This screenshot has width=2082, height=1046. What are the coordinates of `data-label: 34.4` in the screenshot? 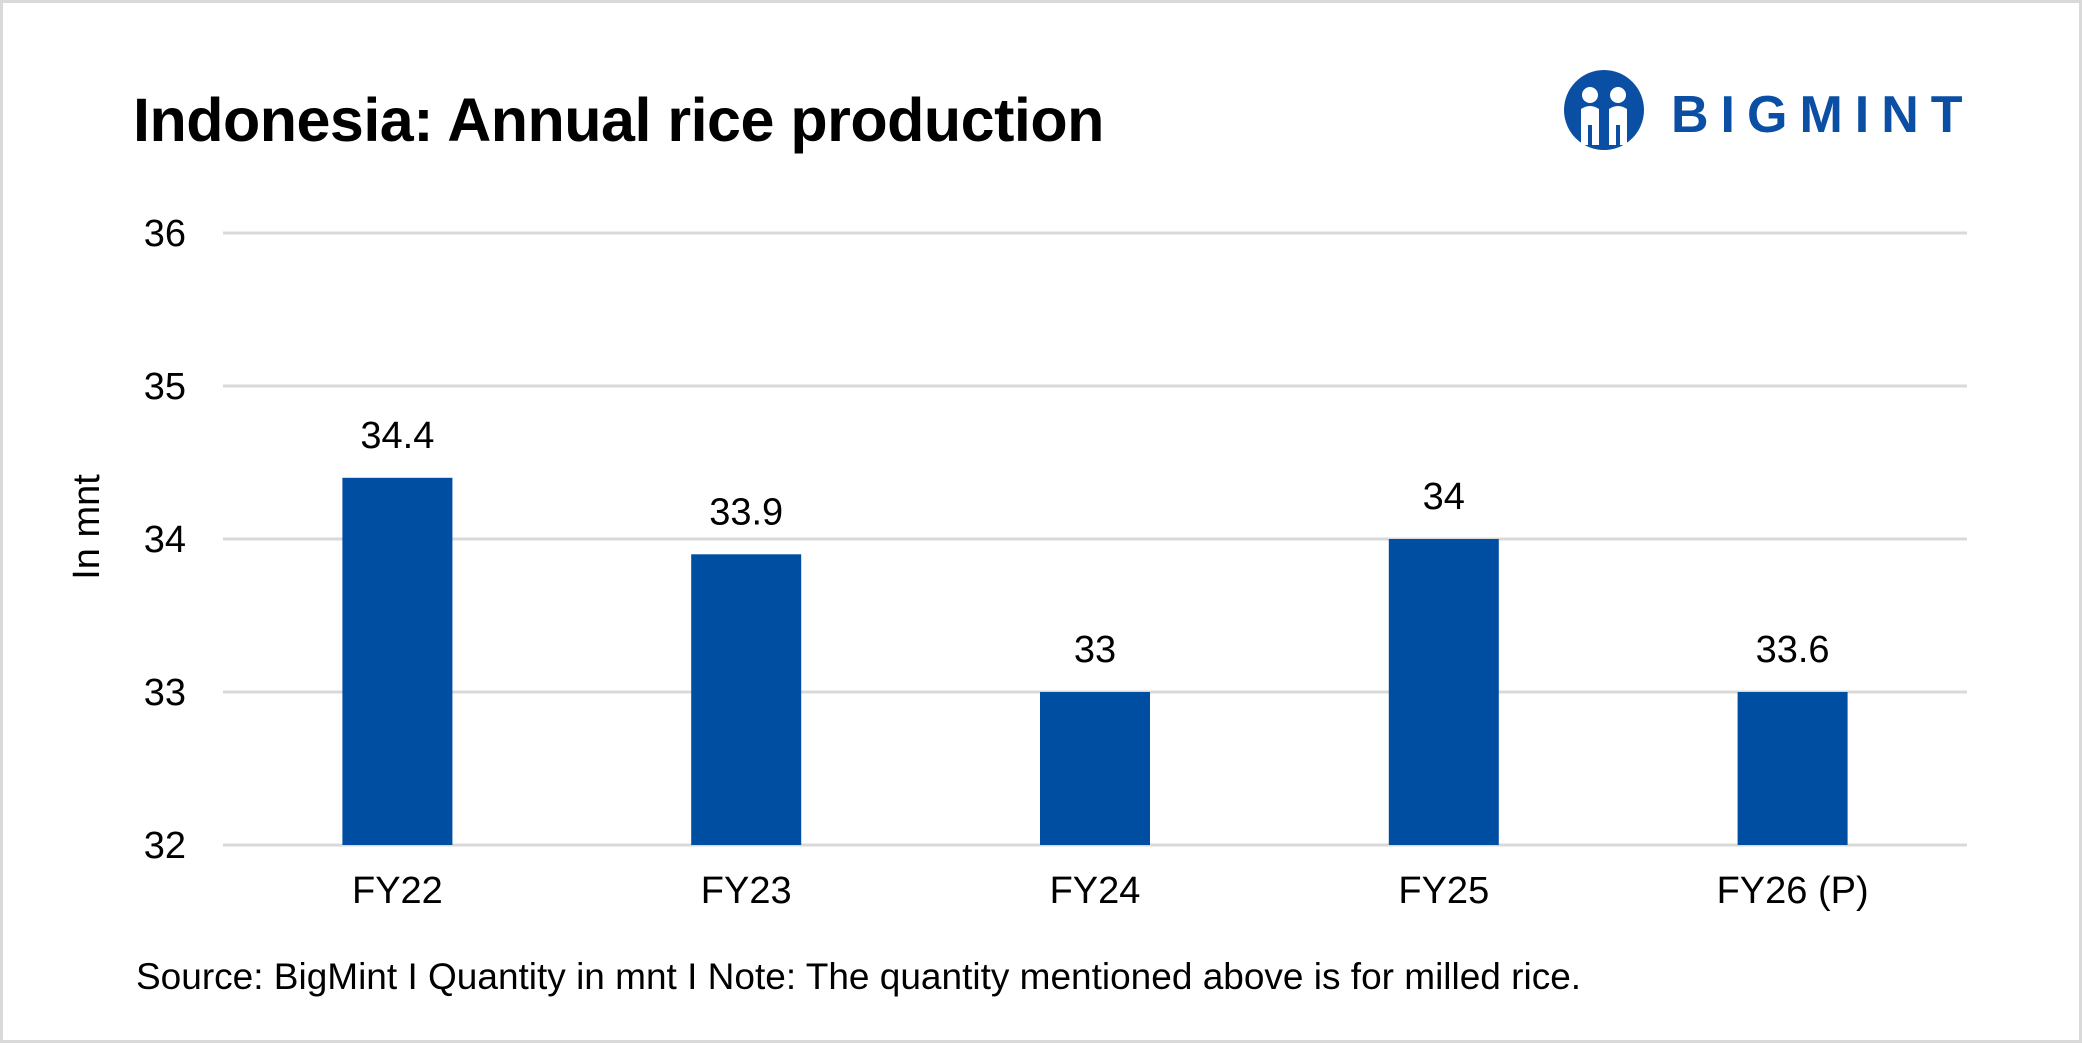 It's located at (397, 436).